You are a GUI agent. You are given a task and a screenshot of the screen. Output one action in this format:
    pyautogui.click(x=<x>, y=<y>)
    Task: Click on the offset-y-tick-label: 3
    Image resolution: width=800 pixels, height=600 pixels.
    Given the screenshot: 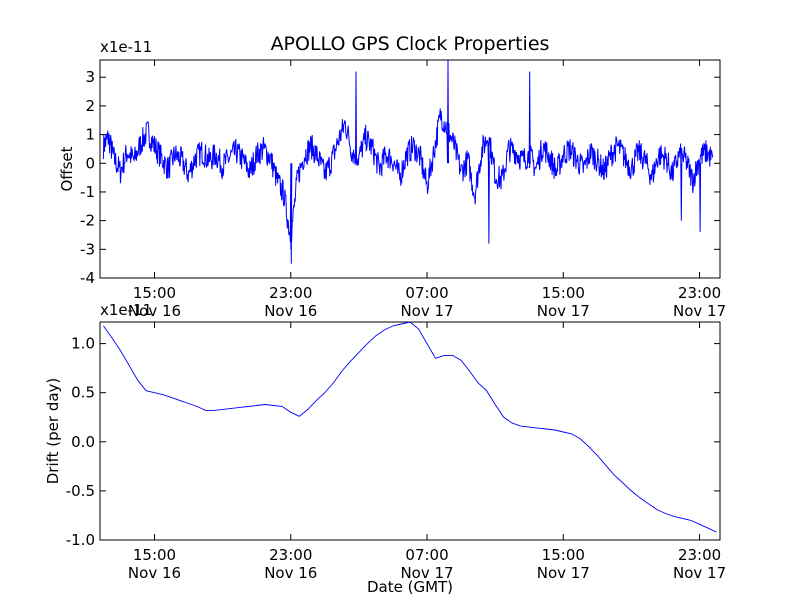 What is the action you would take?
    pyautogui.click(x=90, y=77)
    